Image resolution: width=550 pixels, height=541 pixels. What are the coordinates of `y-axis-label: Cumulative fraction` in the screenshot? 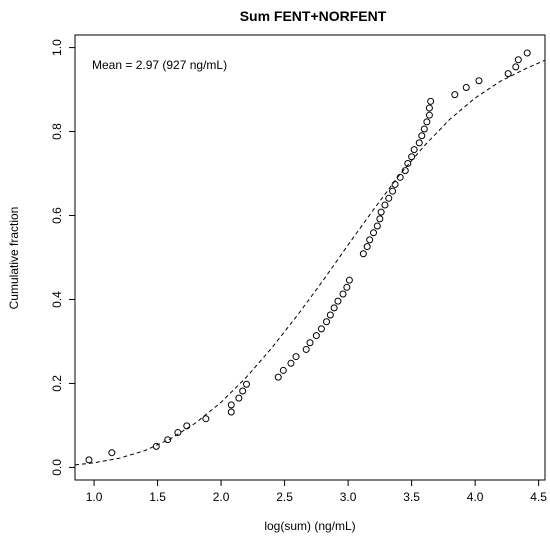 It's located at (14, 258).